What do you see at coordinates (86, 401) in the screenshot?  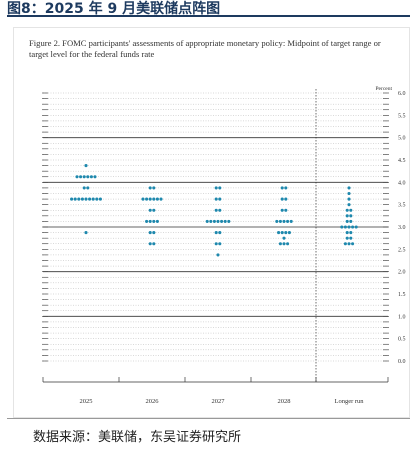 I see `x-tick-label: 2025` at bounding box center [86, 401].